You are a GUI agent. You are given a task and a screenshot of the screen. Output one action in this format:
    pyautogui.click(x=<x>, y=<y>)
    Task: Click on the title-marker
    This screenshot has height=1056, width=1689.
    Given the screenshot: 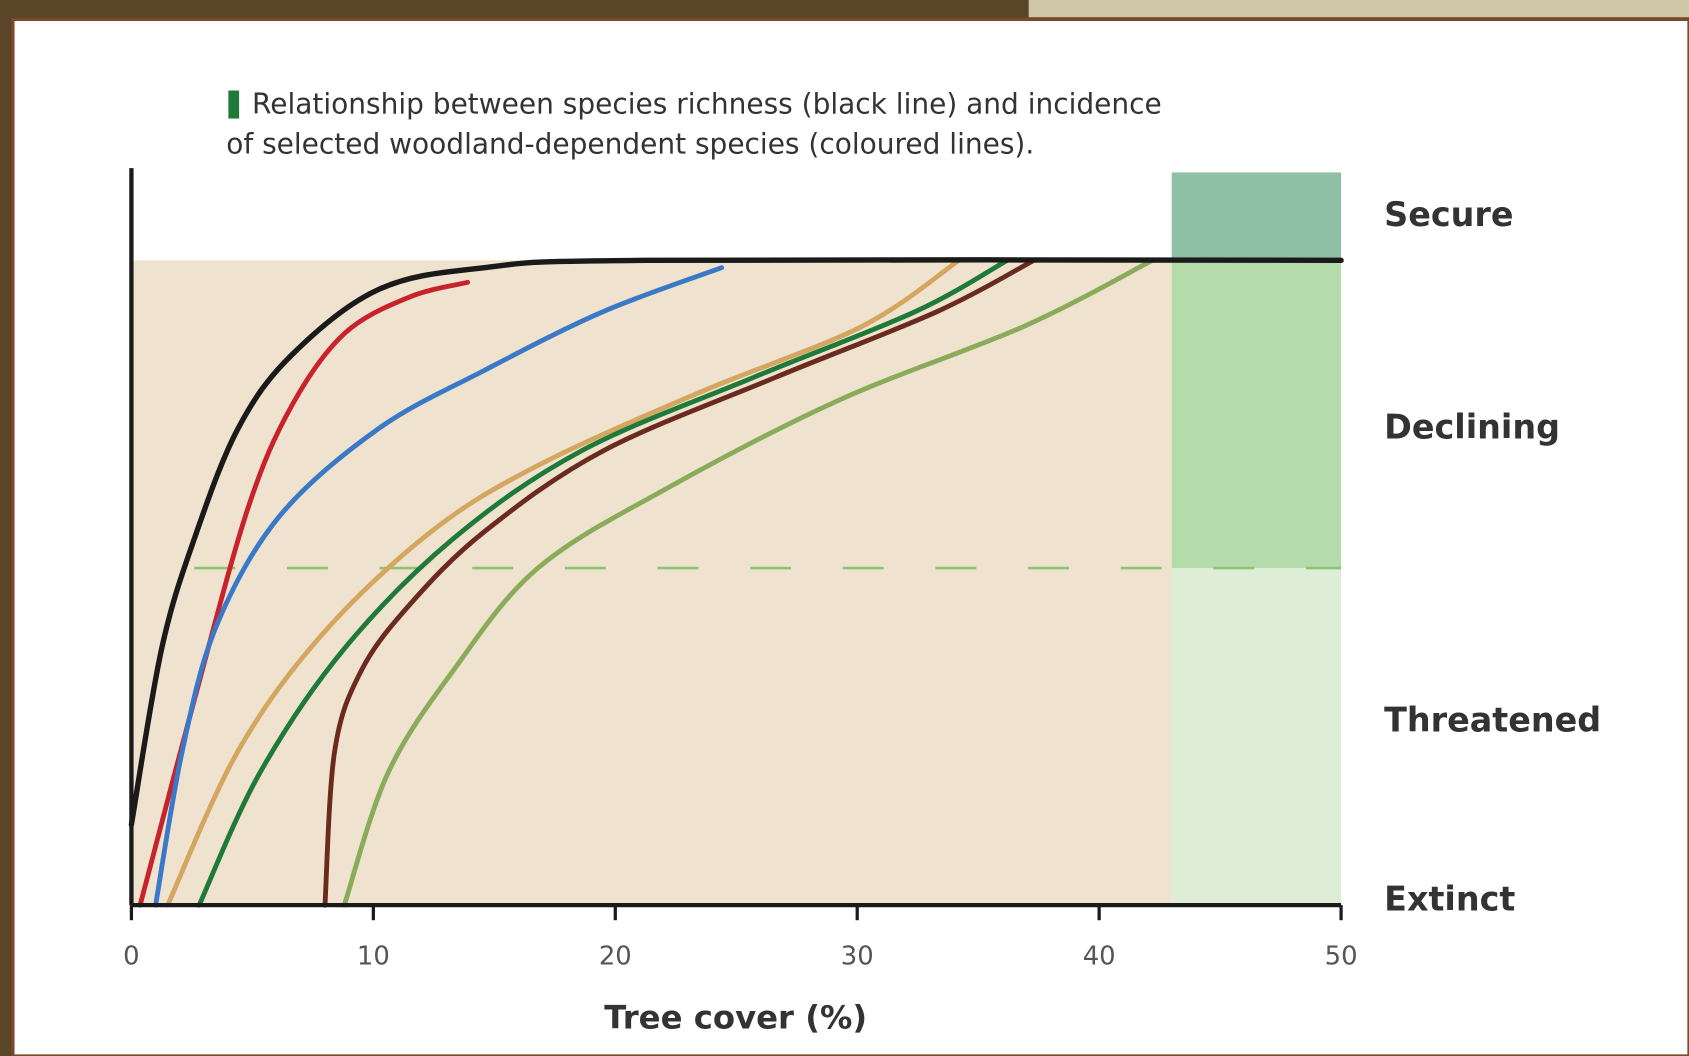 What is the action you would take?
    pyautogui.click(x=234, y=104)
    